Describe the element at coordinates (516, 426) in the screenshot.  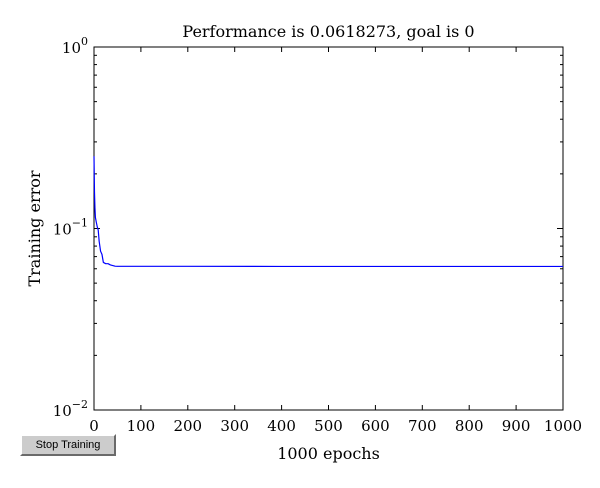
I see `x-tick-label: 900` at that location.